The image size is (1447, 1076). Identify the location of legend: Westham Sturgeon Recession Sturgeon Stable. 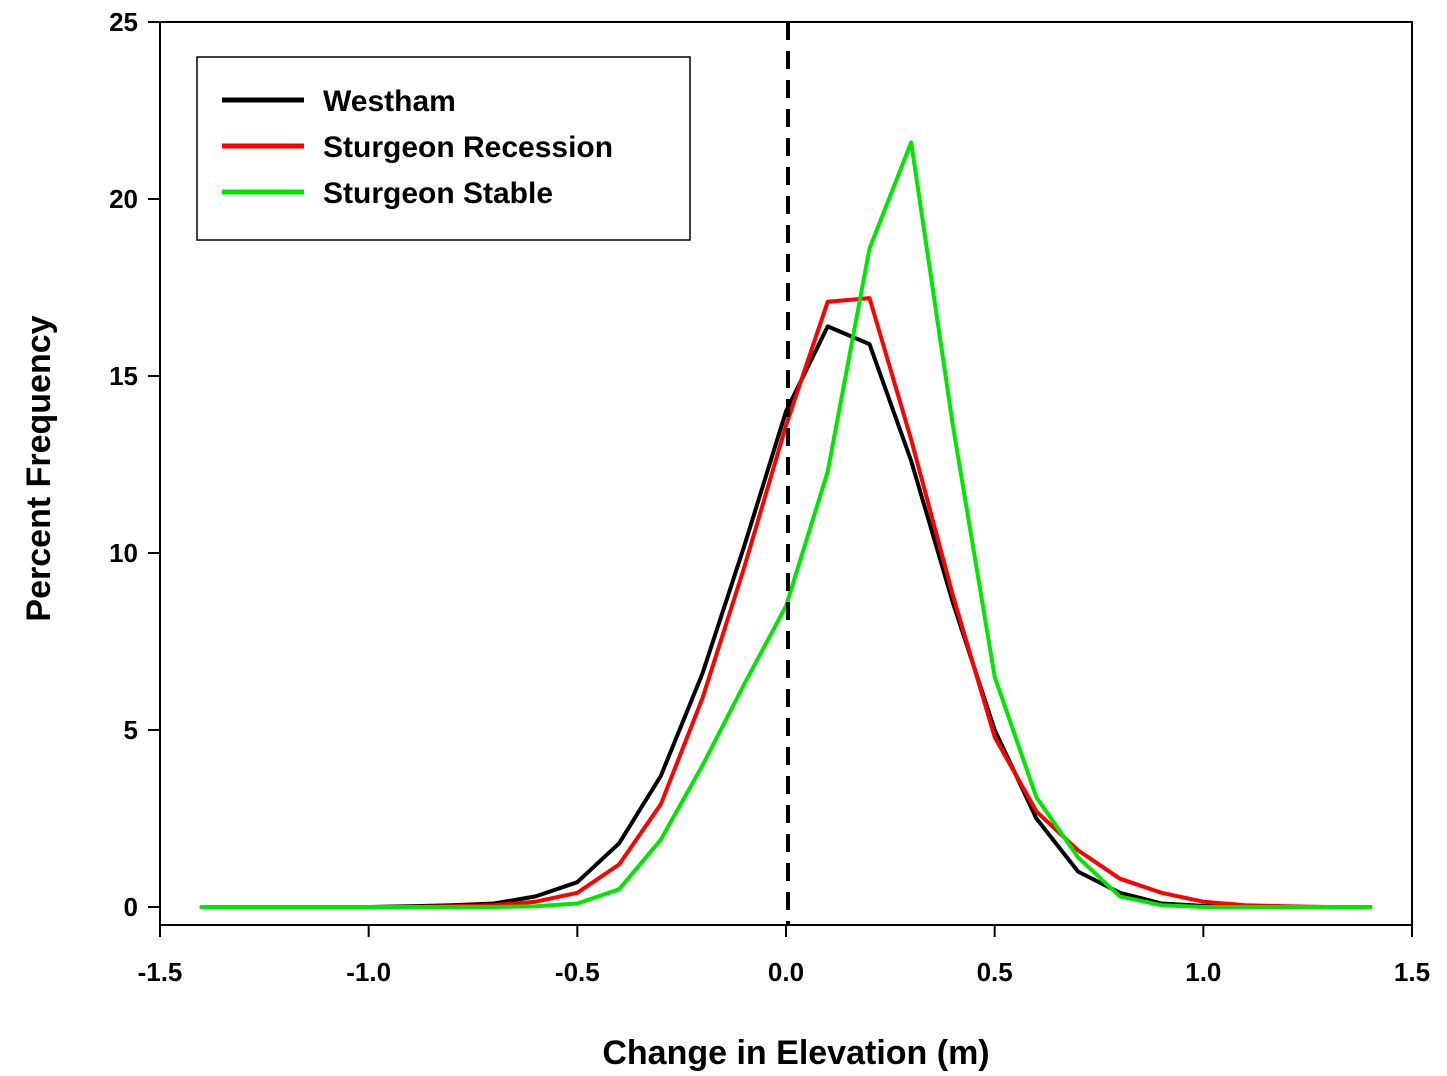
(443, 148).